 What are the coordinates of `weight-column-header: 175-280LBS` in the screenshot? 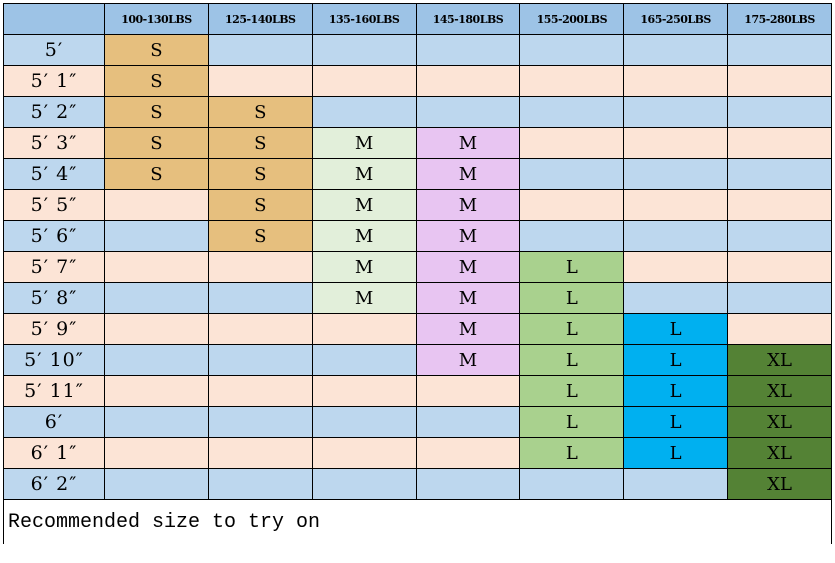 It's located at (779, 19).